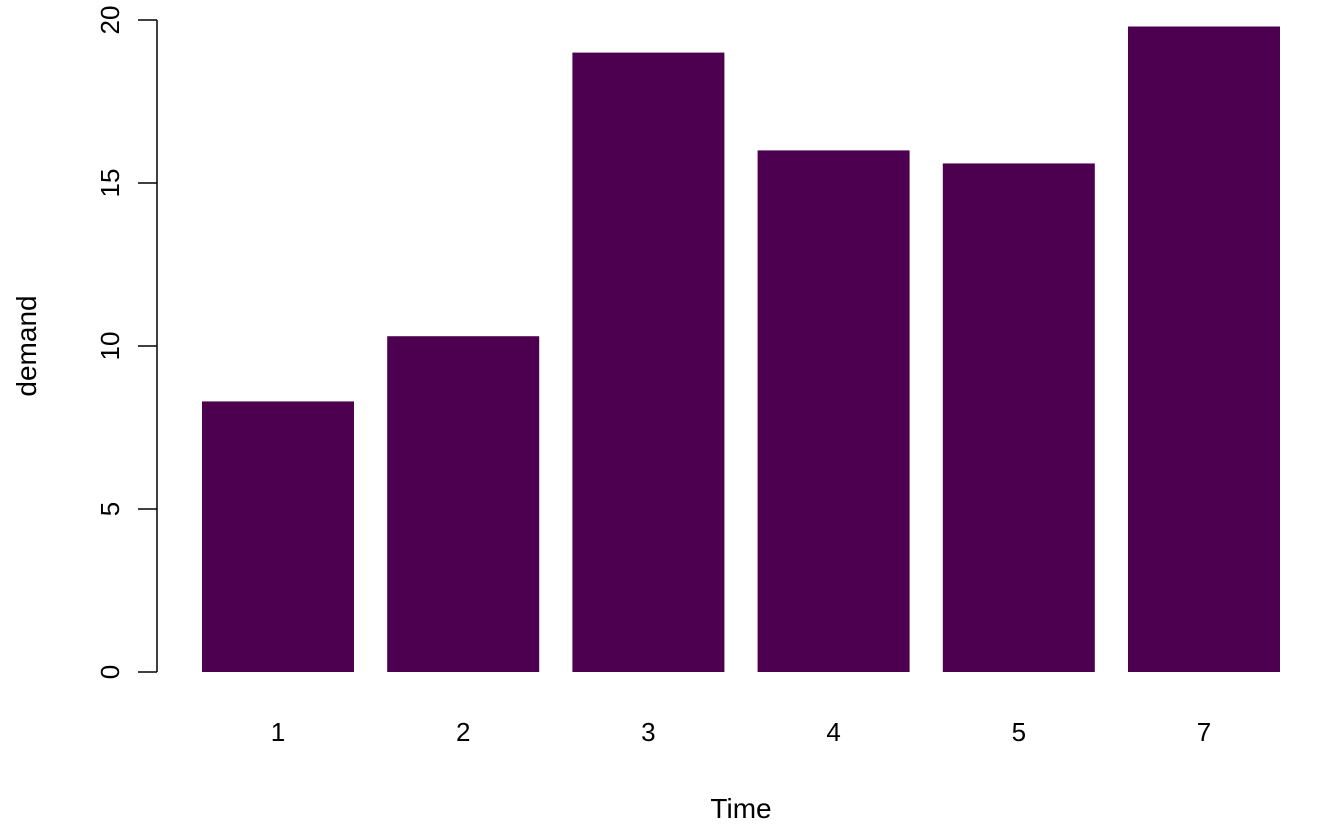 This screenshot has width=1344, height=830. Describe the element at coordinates (648, 732) in the screenshot. I see `x-tick-label-3: 3` at that location.